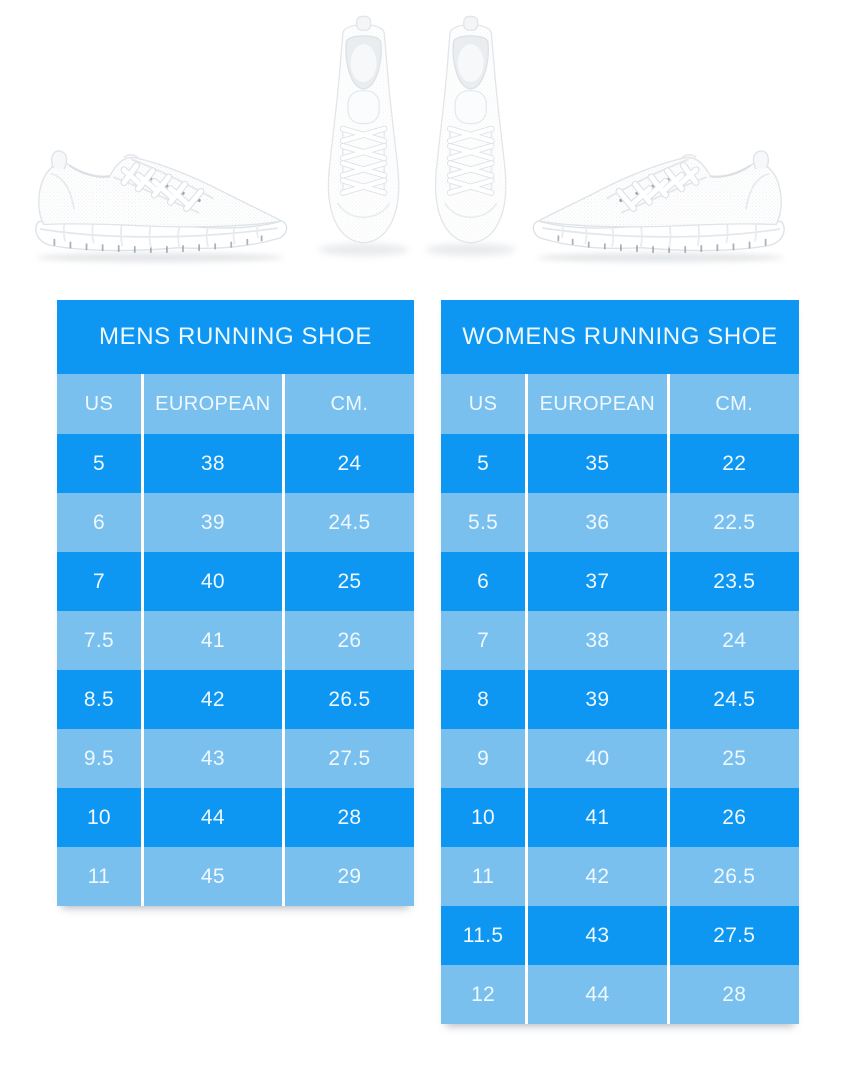  What do you see at coordinates (98, 758) in the screenshot?
I see `table-cell: 9.5` at bounding box center [98, 758].